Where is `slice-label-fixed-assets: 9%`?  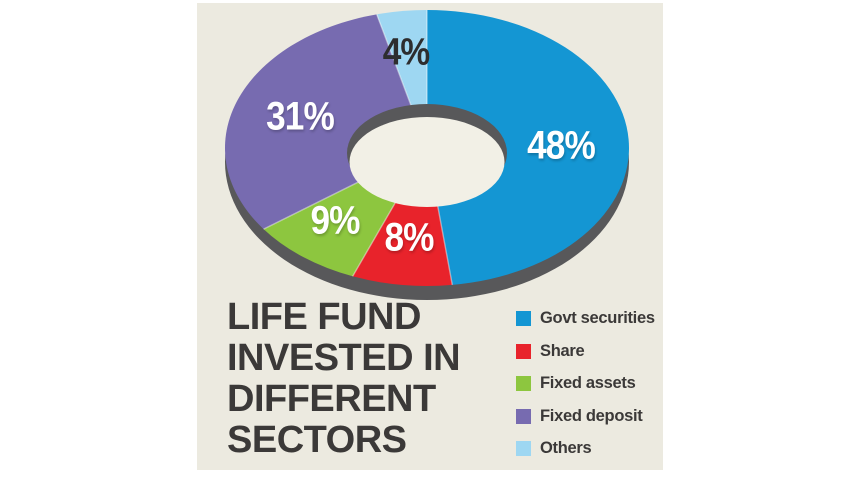 slice-label-fixed-assets: 9% is located at coordinates (335, 220).